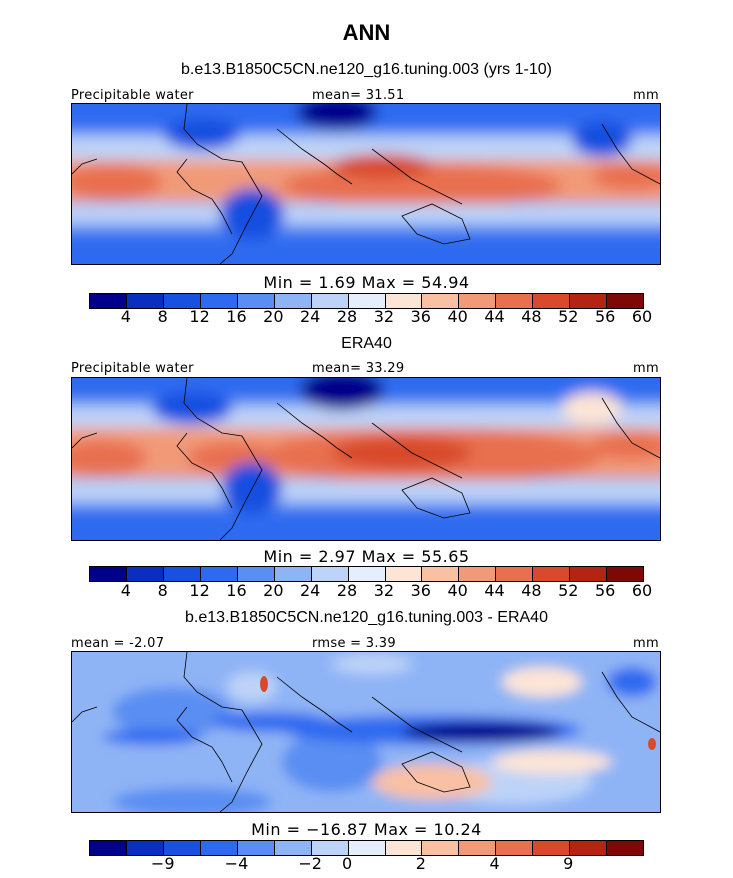 The image size is (733, 878). I want to click on colorbar-tick-label: −2, so click(310, 863).